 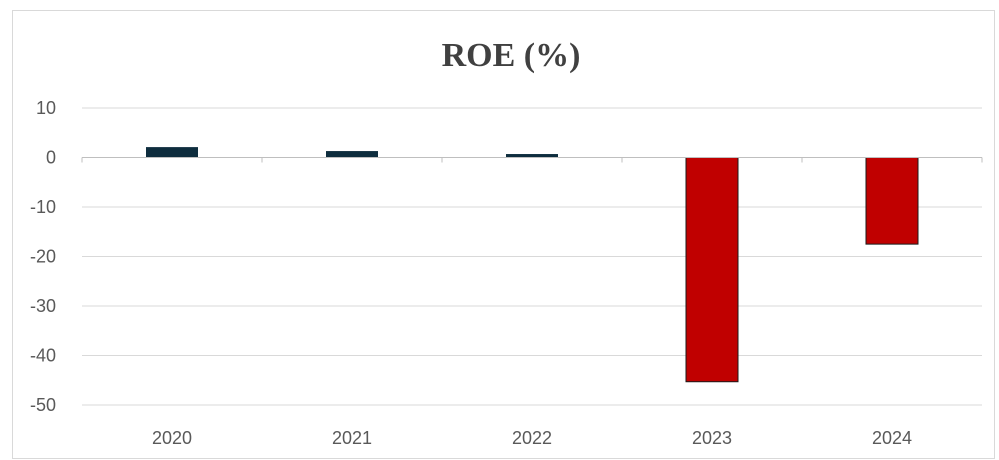 I want to click on bar-2021, so click(x=352, y=154).